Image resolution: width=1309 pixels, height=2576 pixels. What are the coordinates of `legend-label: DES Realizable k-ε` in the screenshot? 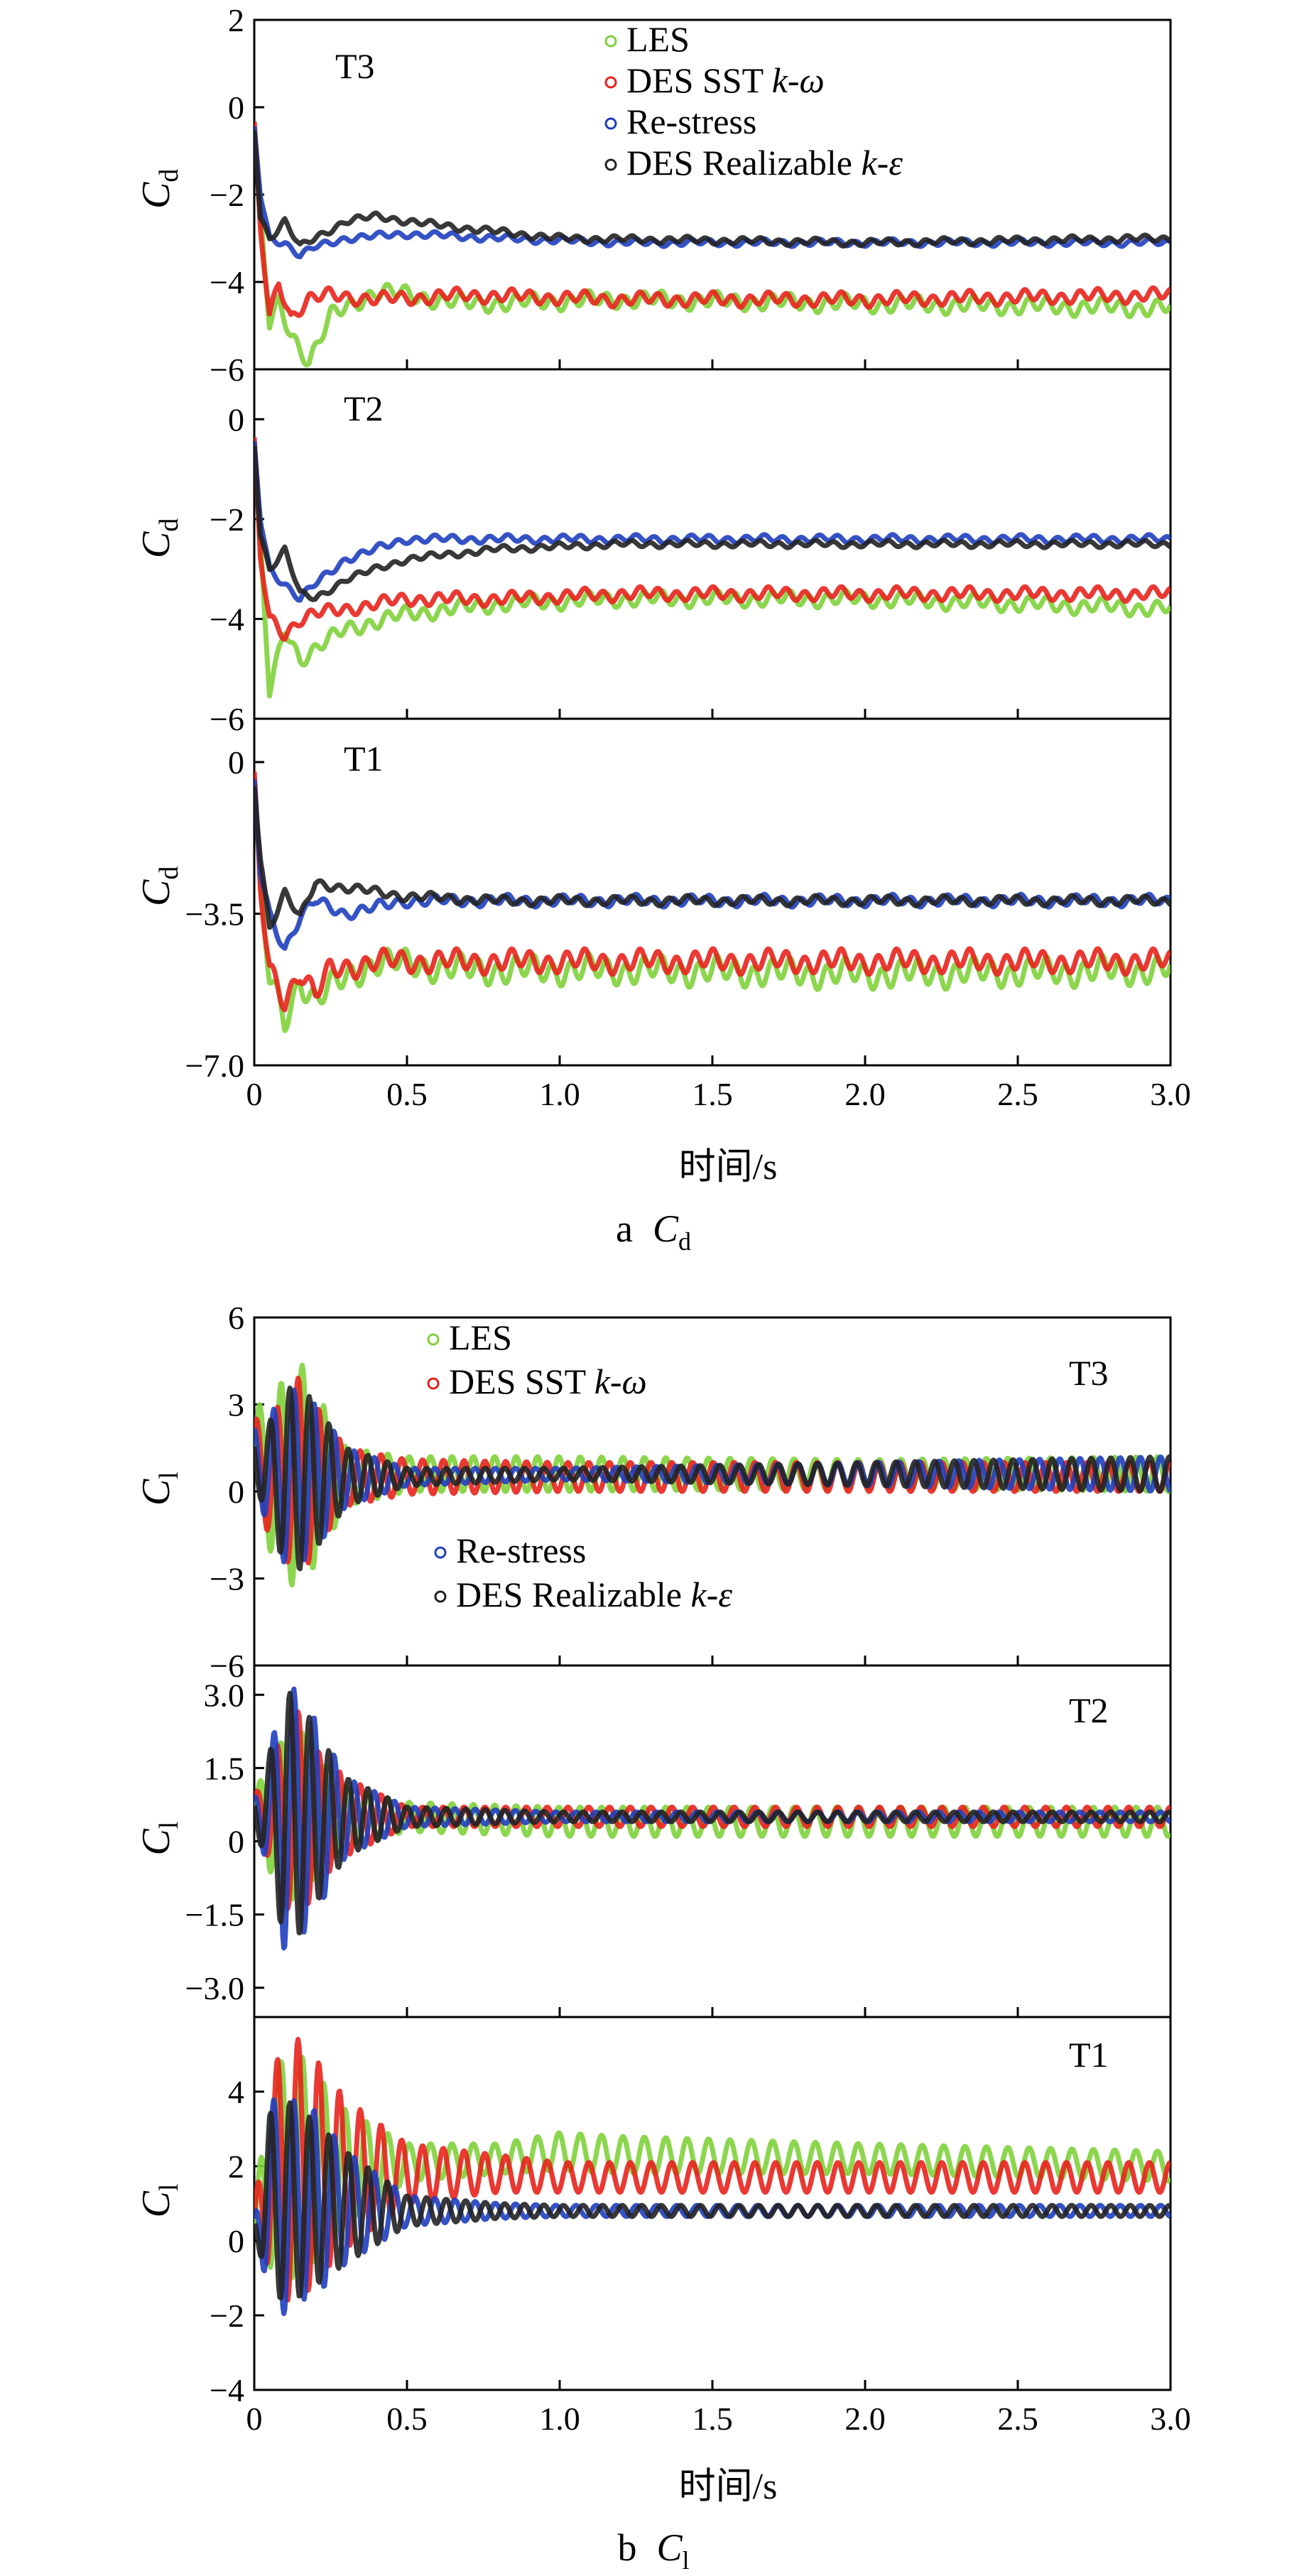 It's located at (765, 163).